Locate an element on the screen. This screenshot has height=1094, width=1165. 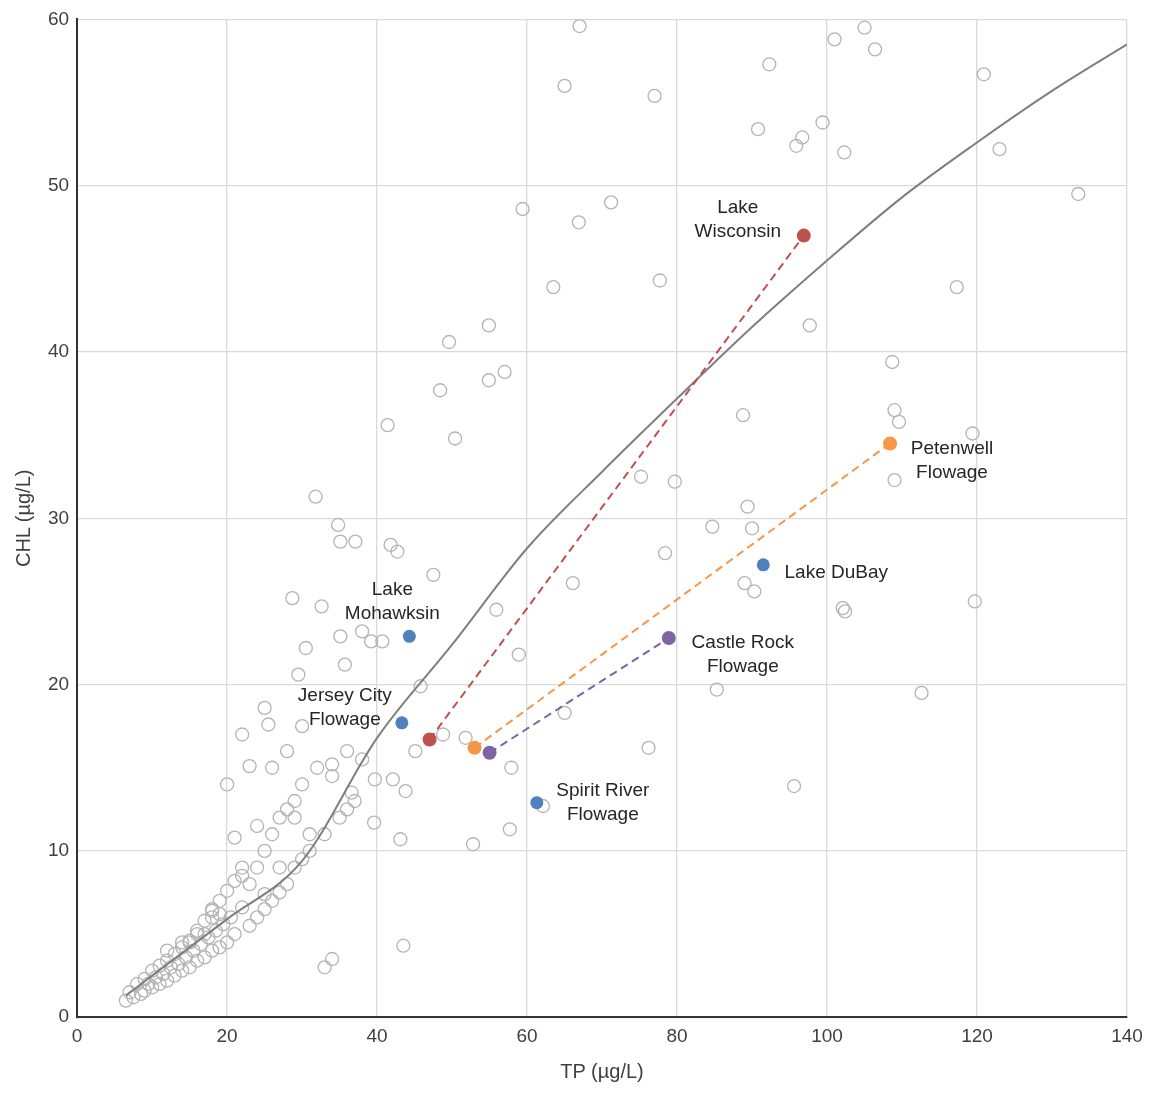
y-axis-title: CHL (µg/L) is located at coordinates (22, 518).